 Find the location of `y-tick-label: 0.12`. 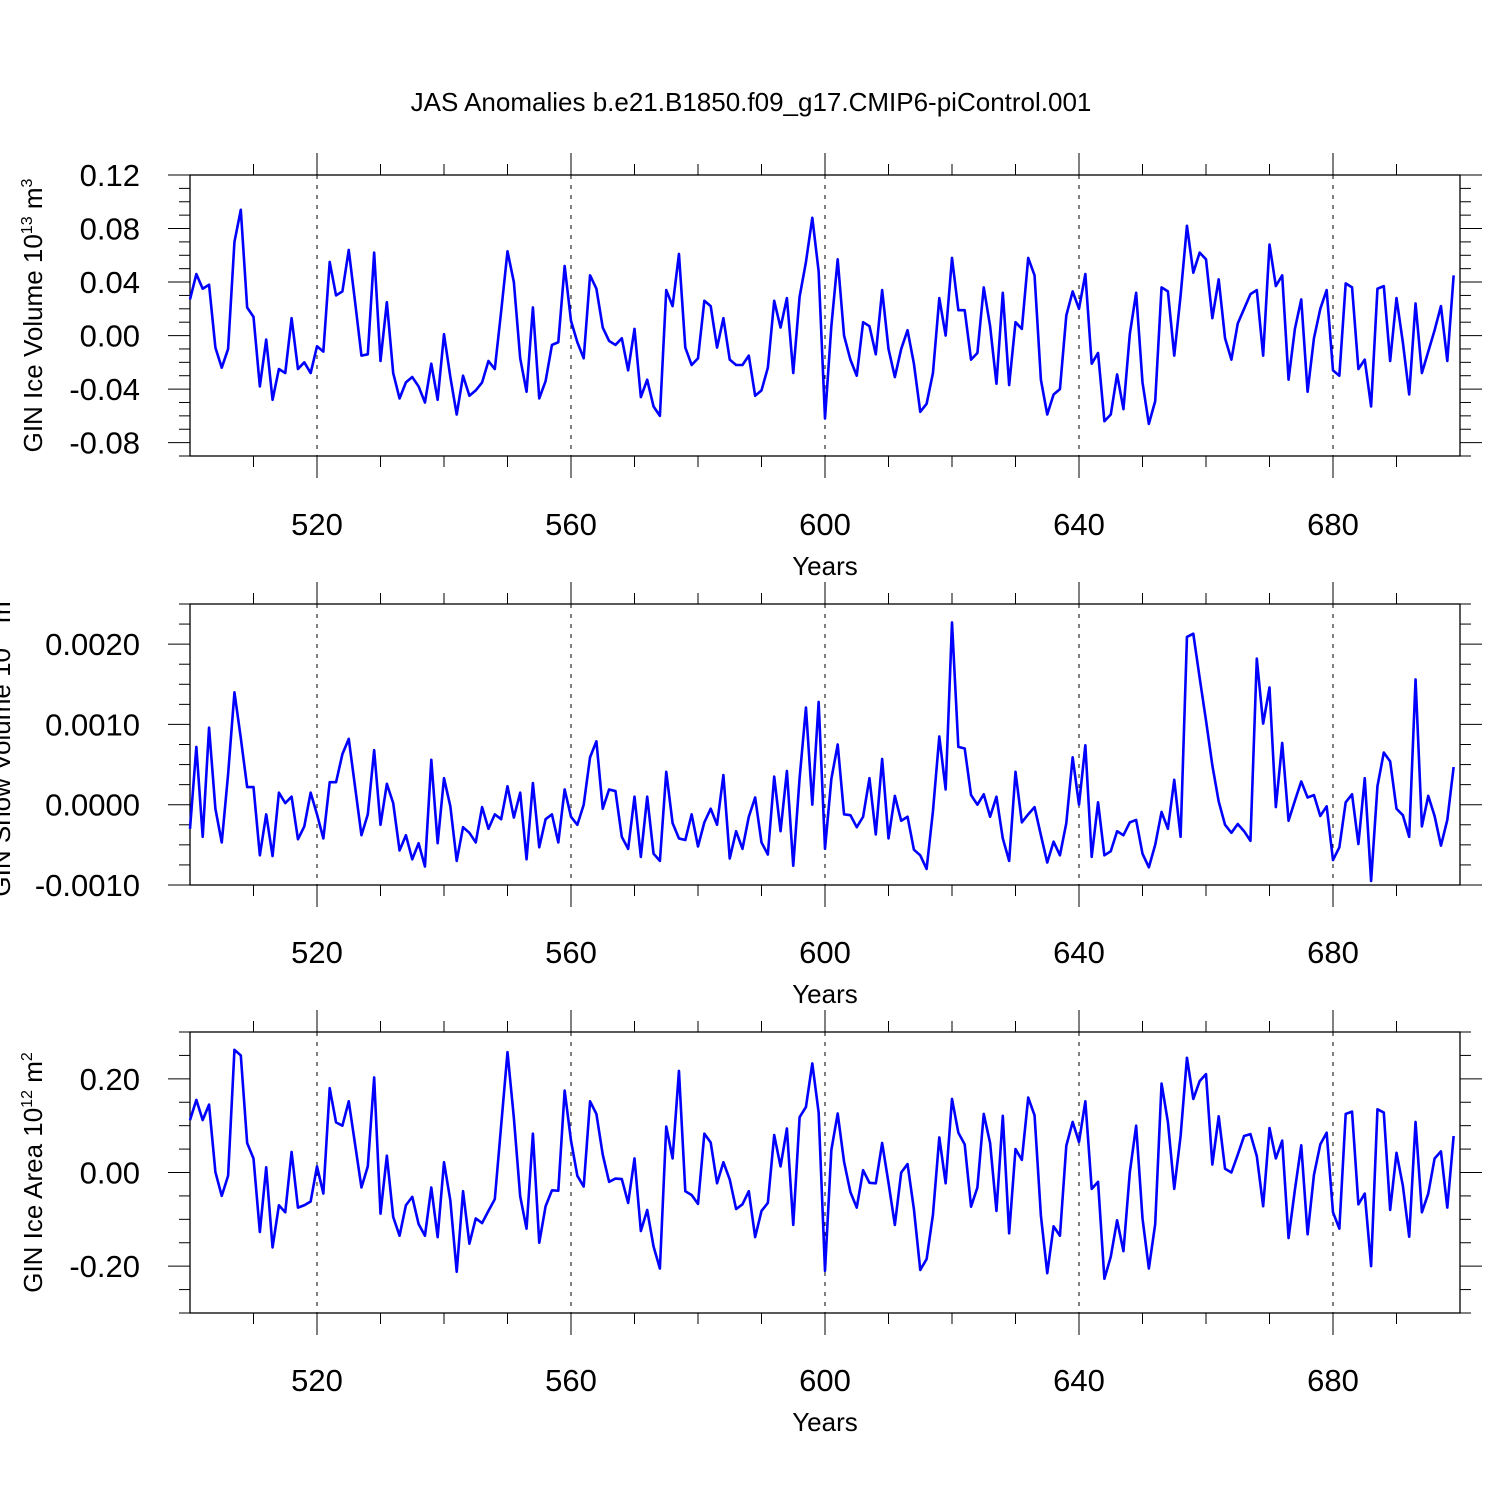

y-tick-label: 0.12 is located at coordinates (110, 175).